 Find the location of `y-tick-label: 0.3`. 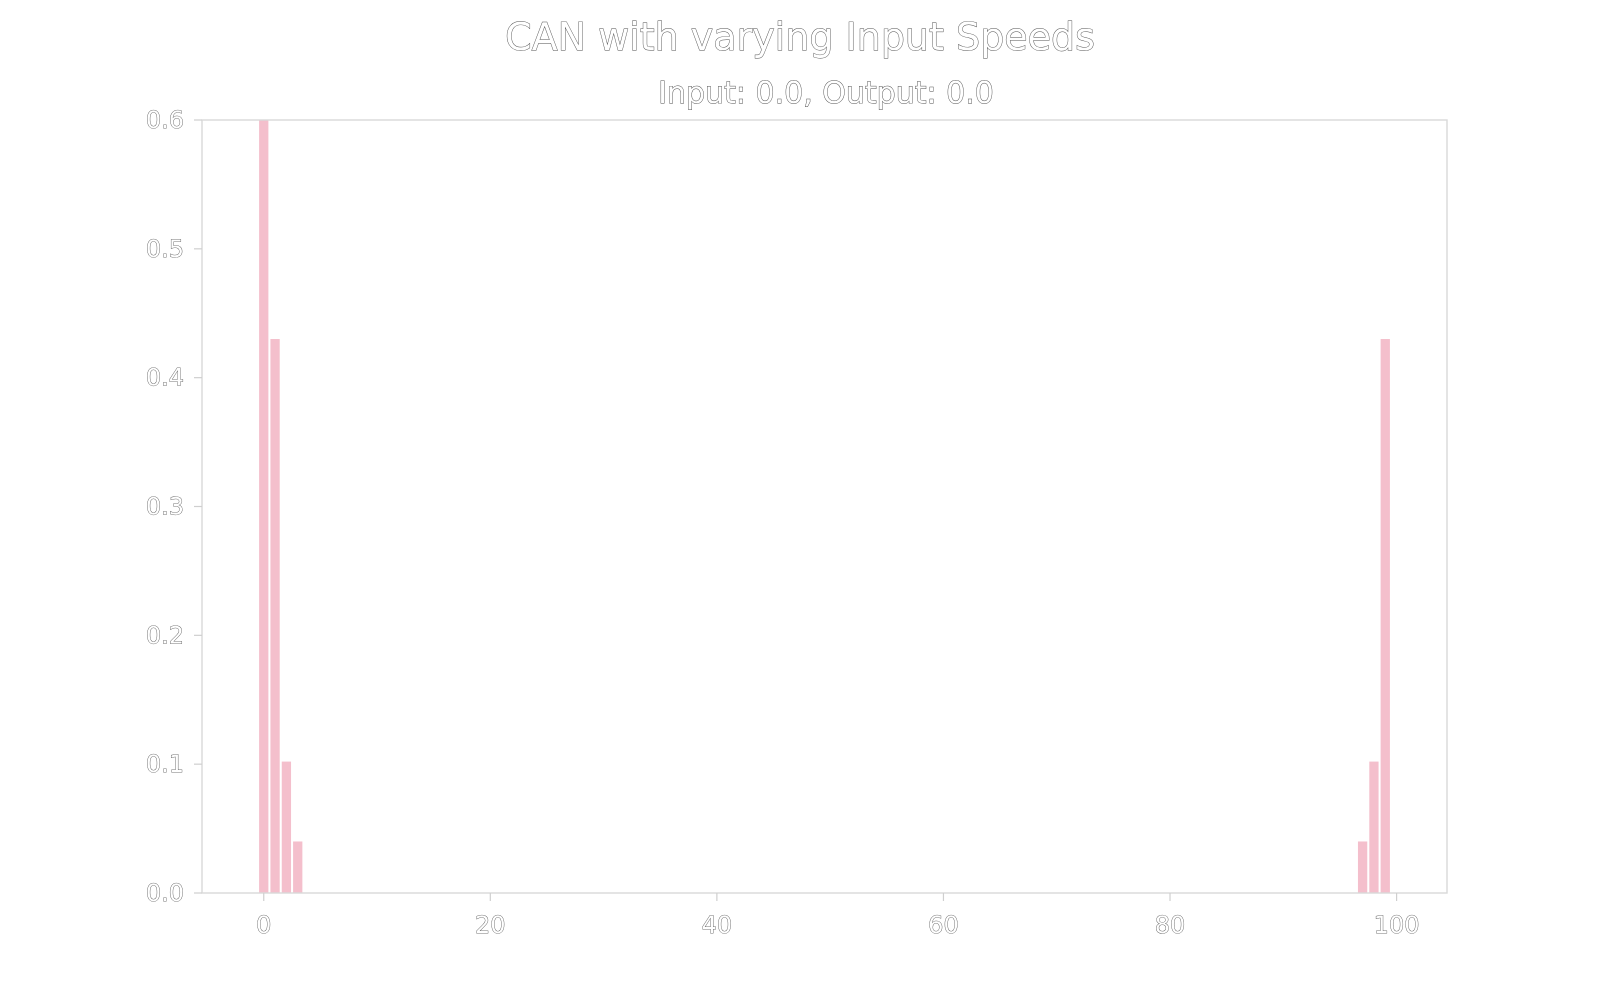

y-tick-label: 0.3 is located at coordinates (165, 507).